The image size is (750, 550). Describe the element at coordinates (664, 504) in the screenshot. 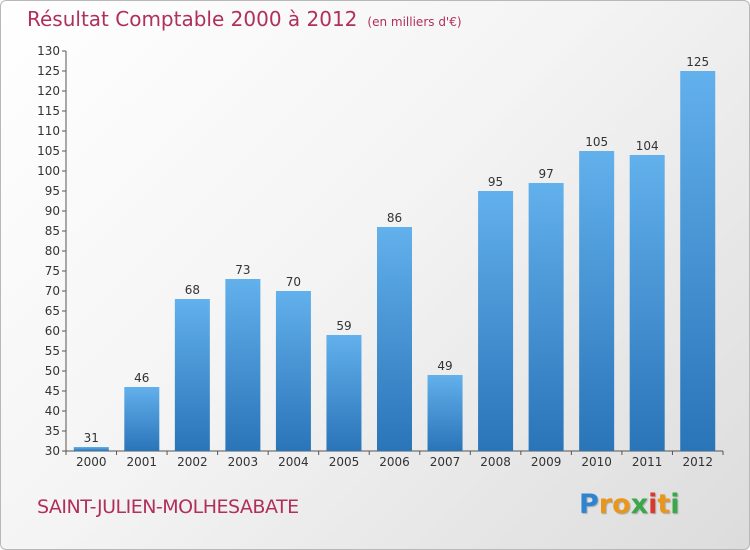

I see `logo-letter: t` at that location.